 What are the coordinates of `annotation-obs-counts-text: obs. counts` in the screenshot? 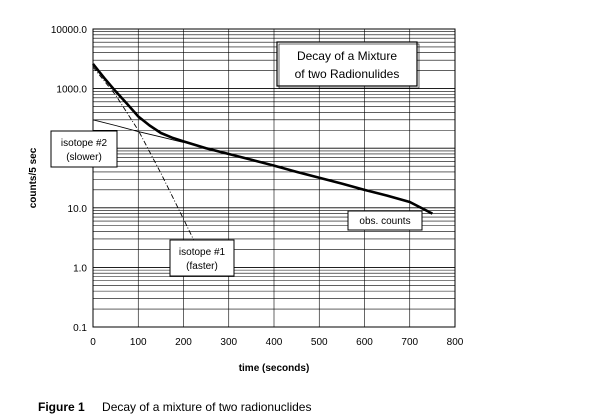 It's located at (384, 221).